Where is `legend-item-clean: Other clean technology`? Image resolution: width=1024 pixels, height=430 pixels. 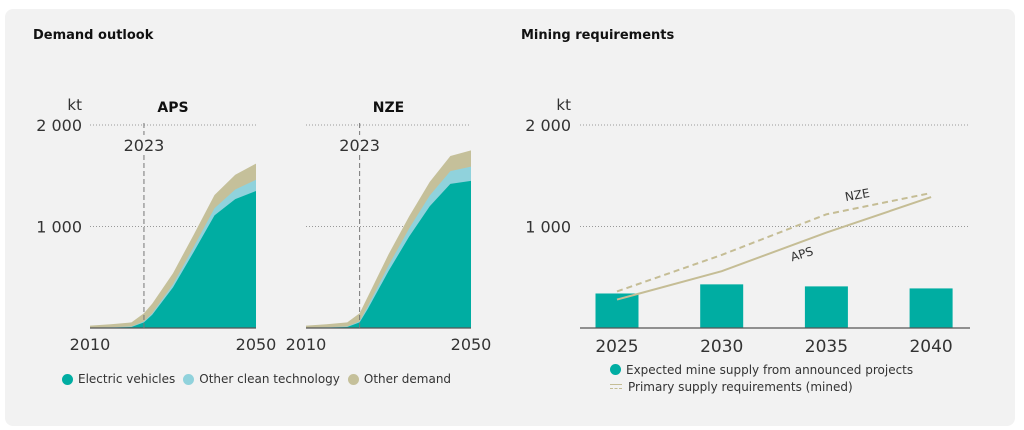
legend-item-clean: Other clean technology is located at coordinates (261, 379).